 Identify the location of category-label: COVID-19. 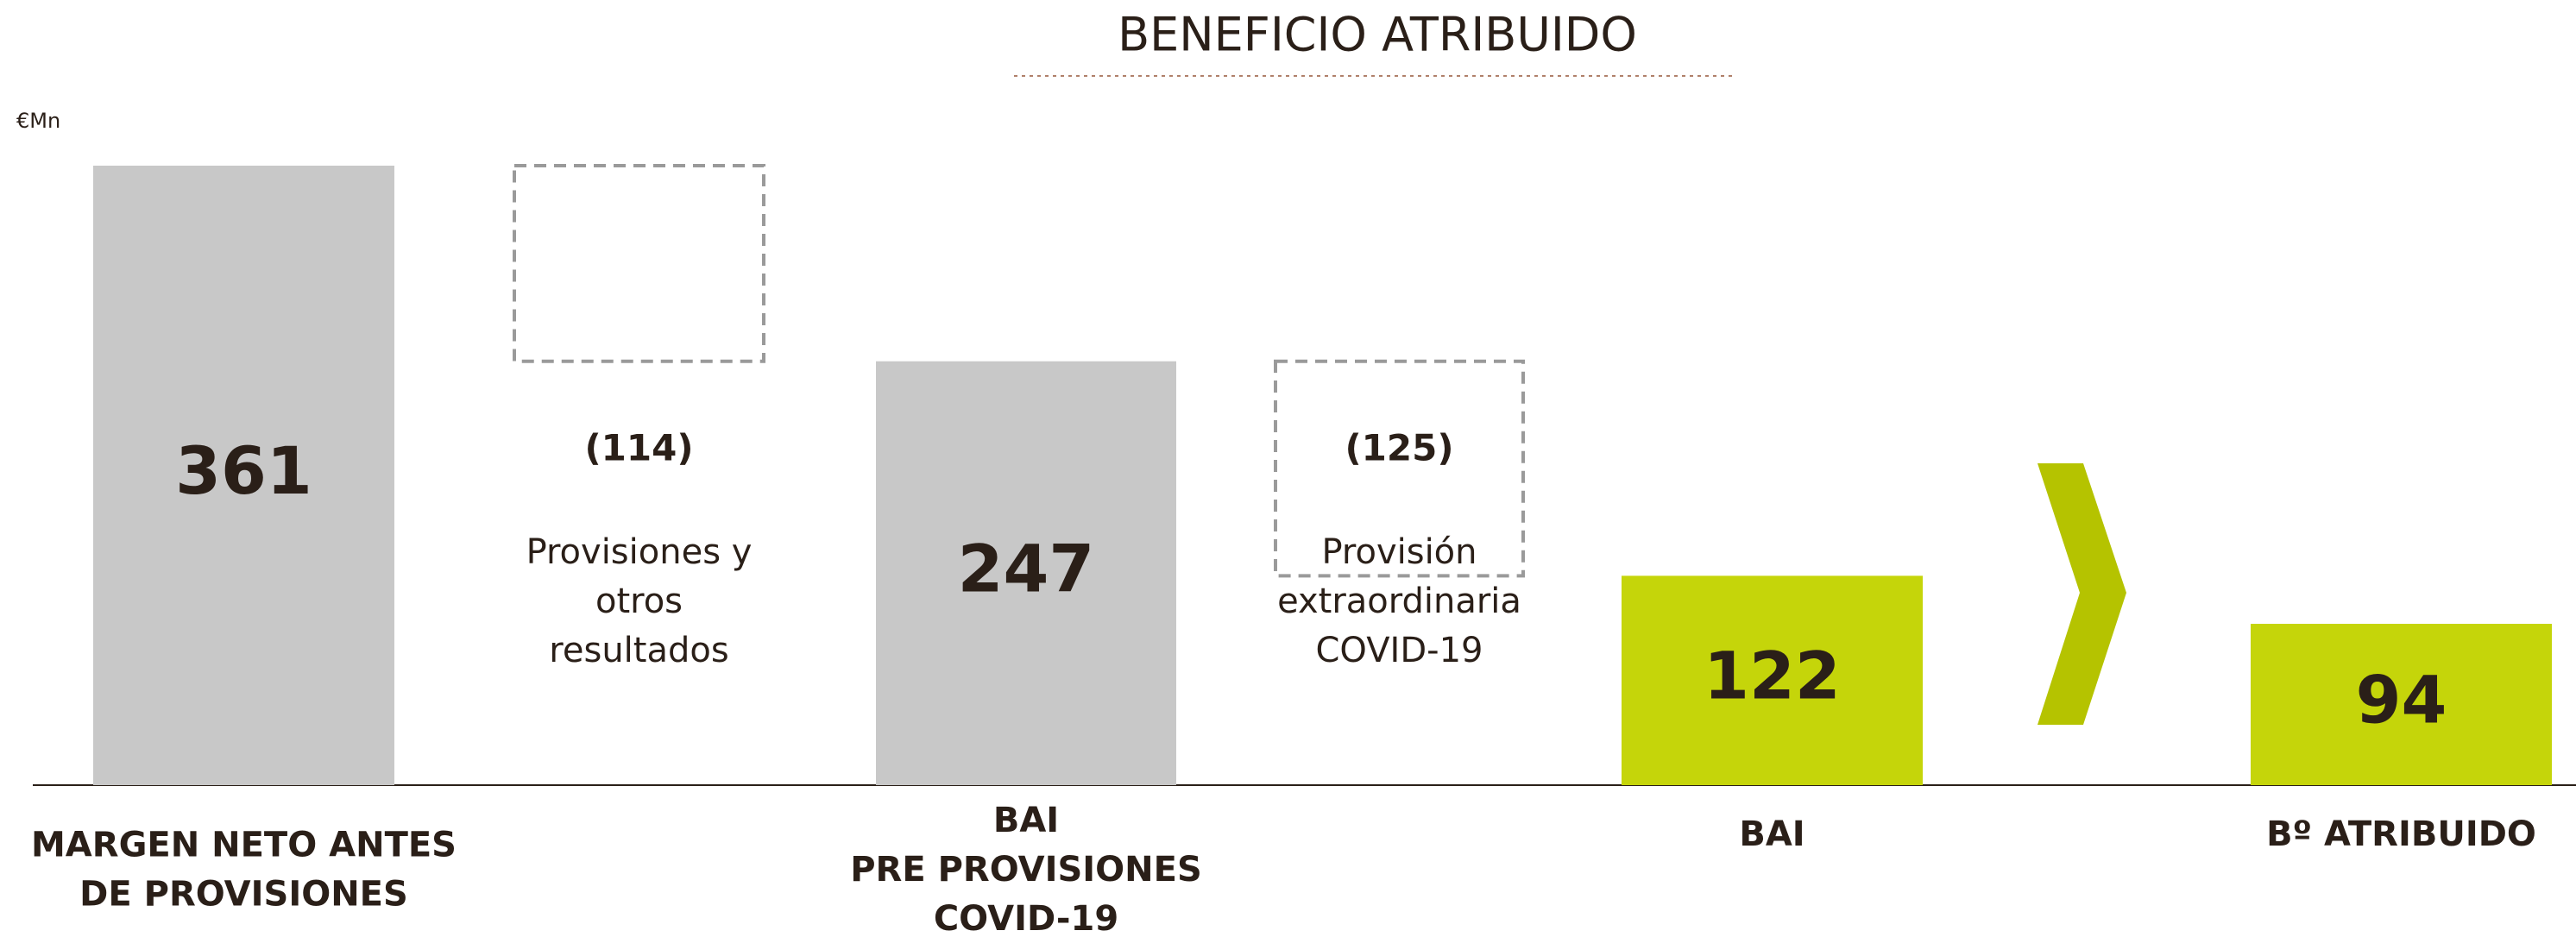
(1026, 918).